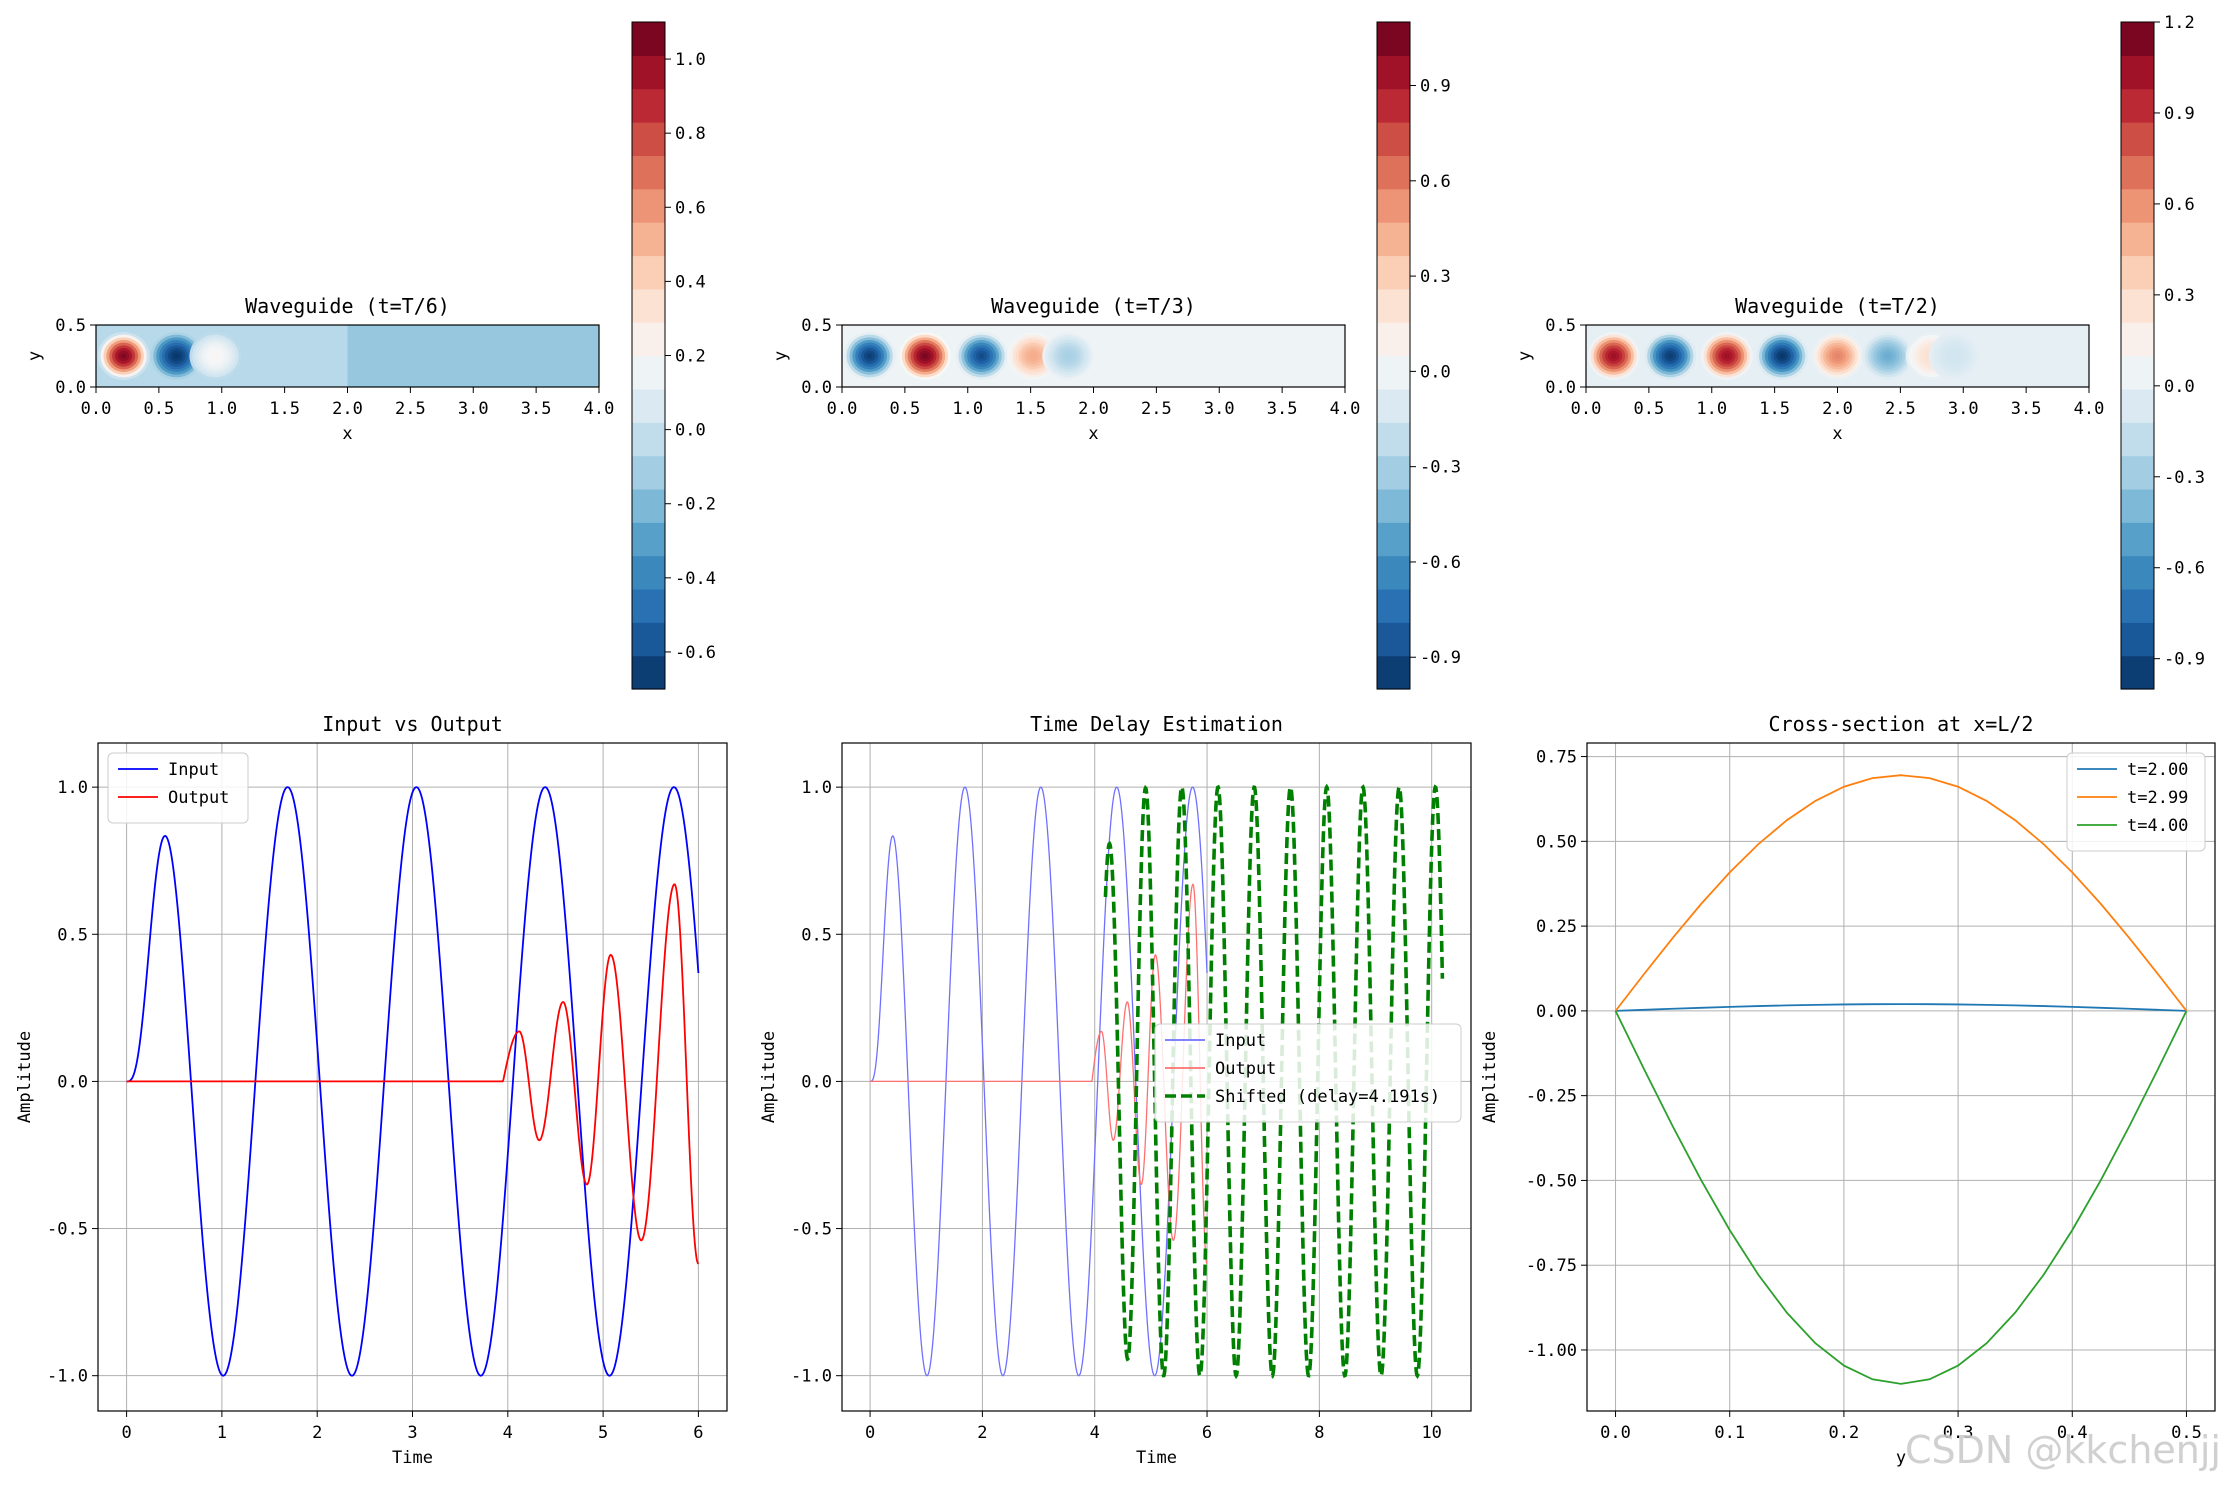 The height and width of the screenshot is (1485, 2229). What do you see at coordinates (317, 1433) in the screenshot?
I see `x-tick-label: 2` at bounding box center [317, 1433].